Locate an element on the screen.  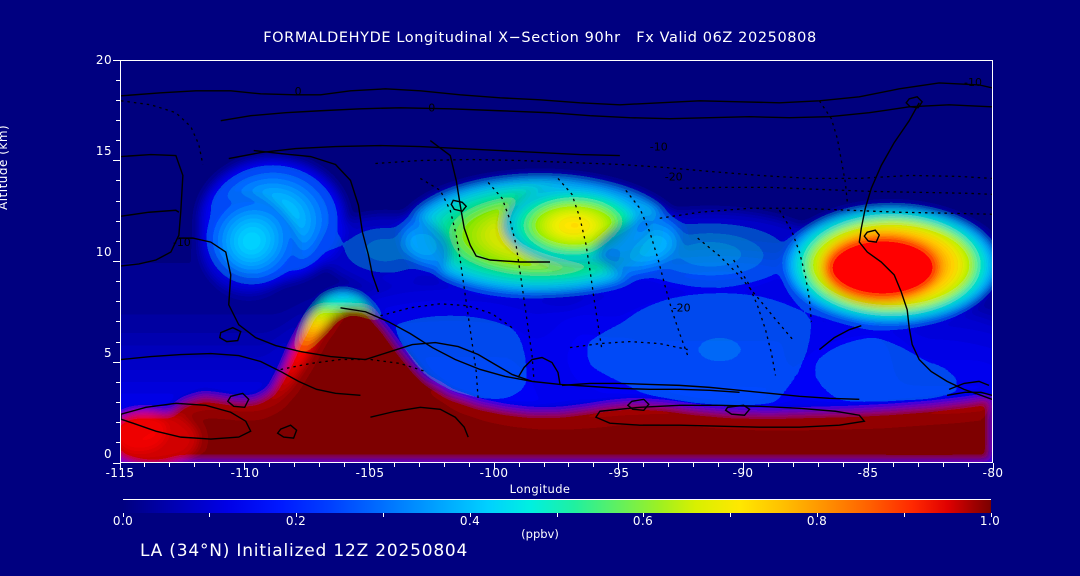
contour-bl-loop-west is located at coordinates (186, 421).